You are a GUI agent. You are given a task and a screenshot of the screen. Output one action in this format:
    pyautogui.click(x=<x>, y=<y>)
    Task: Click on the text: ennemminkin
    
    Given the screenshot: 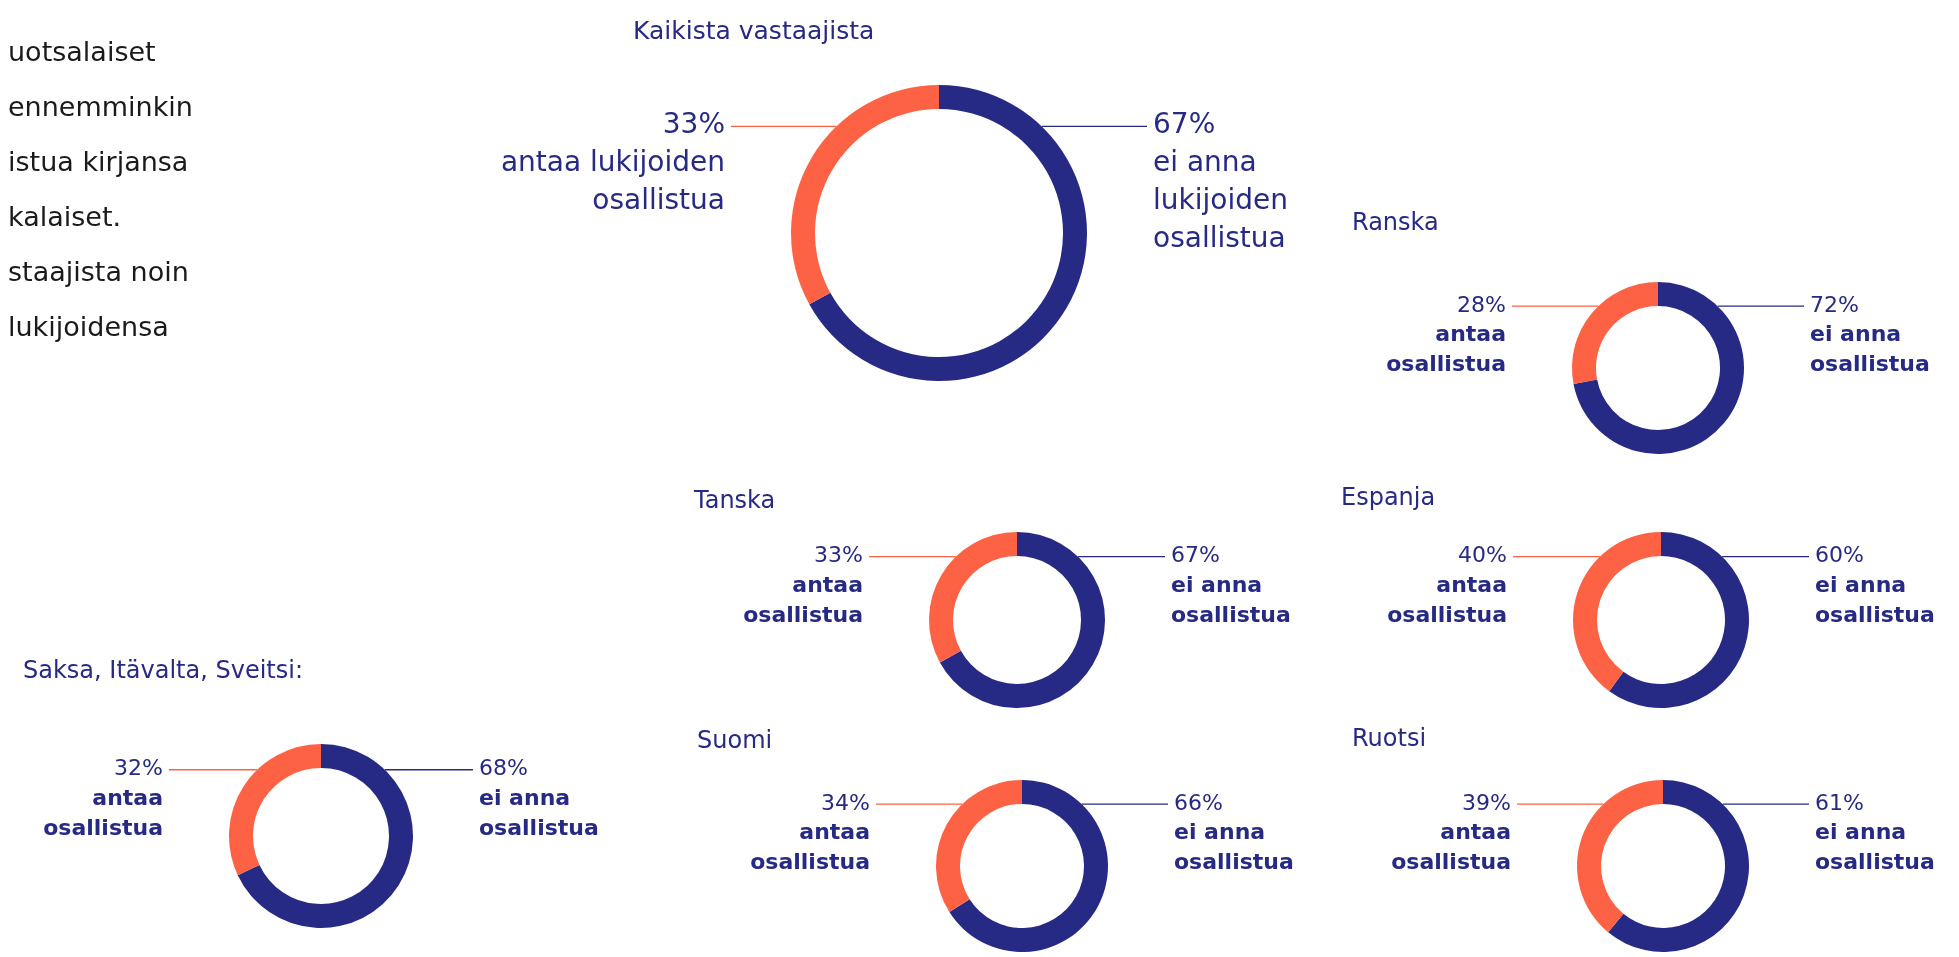 What is the action you would take?
    pyautogui.click(x=100, y=106)
    